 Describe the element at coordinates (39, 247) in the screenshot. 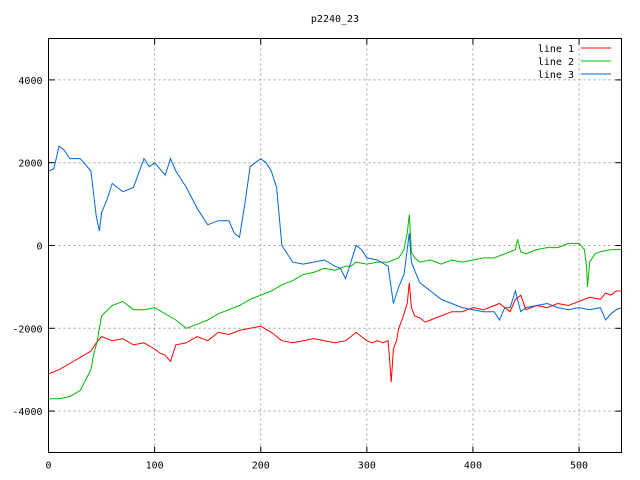

I see `y-tick-label: 0` at that location.